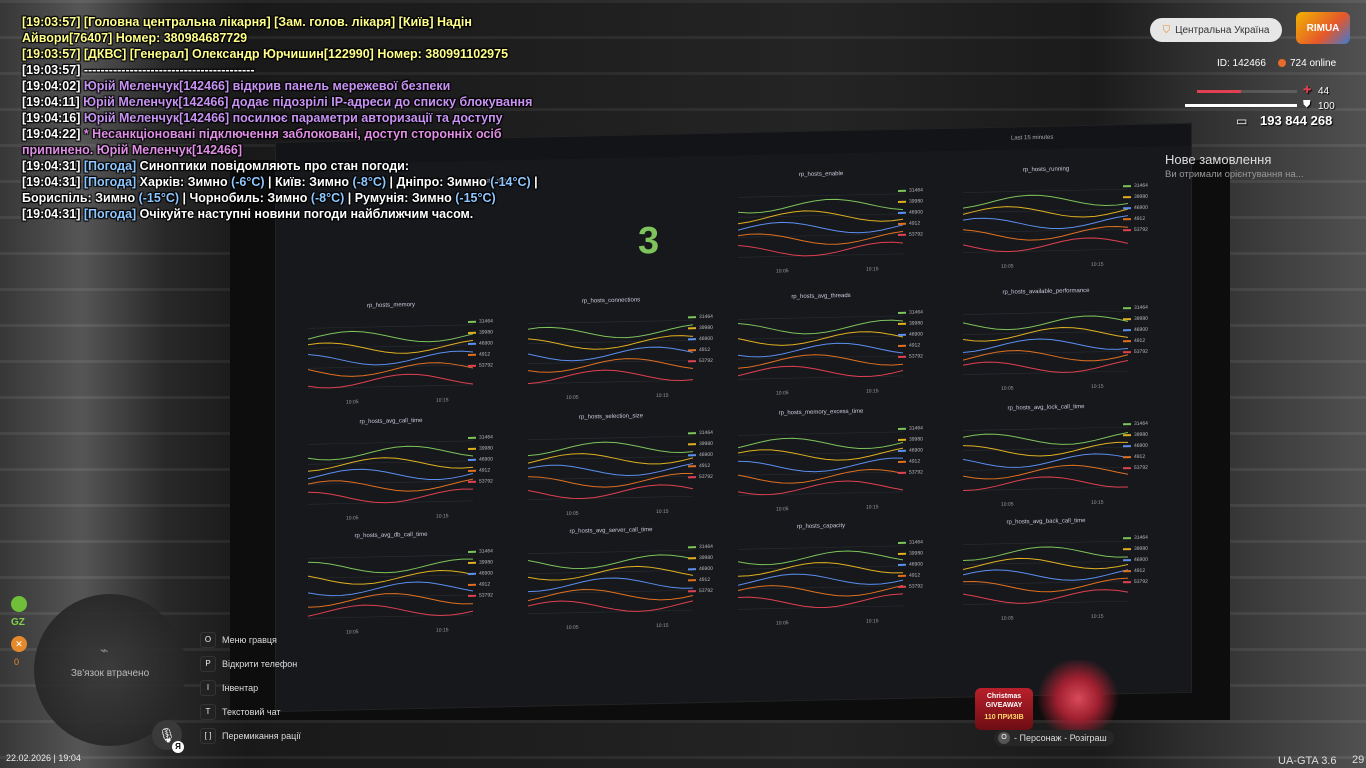  What do you see at coordinates (1004, 709) in the screenshot?
I see `giveaway-banner: Christmas GIVEAWAY 110 ПРИЗІВ` at bounding box center [1004, 709].